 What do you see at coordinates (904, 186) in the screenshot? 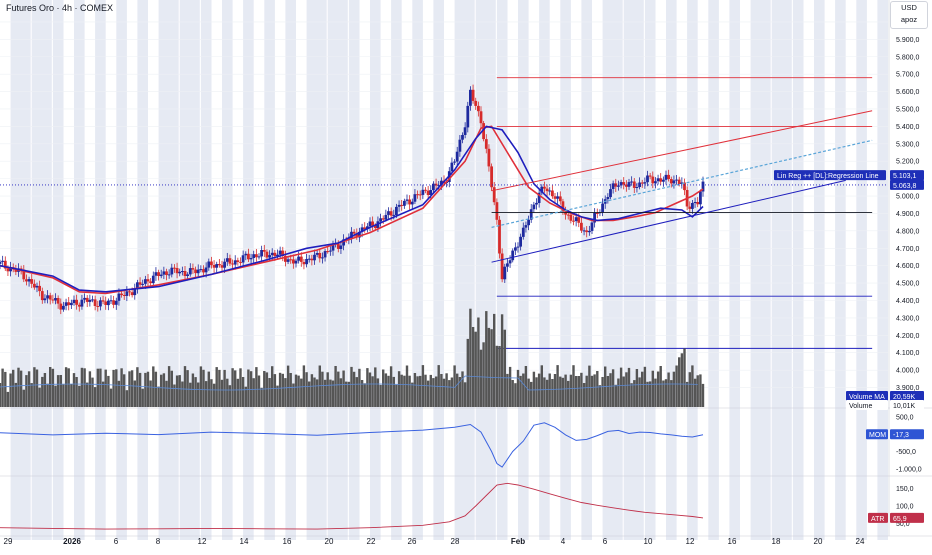
I see `last-price-tag: 5.063,8` at bounding box center [904, 186].